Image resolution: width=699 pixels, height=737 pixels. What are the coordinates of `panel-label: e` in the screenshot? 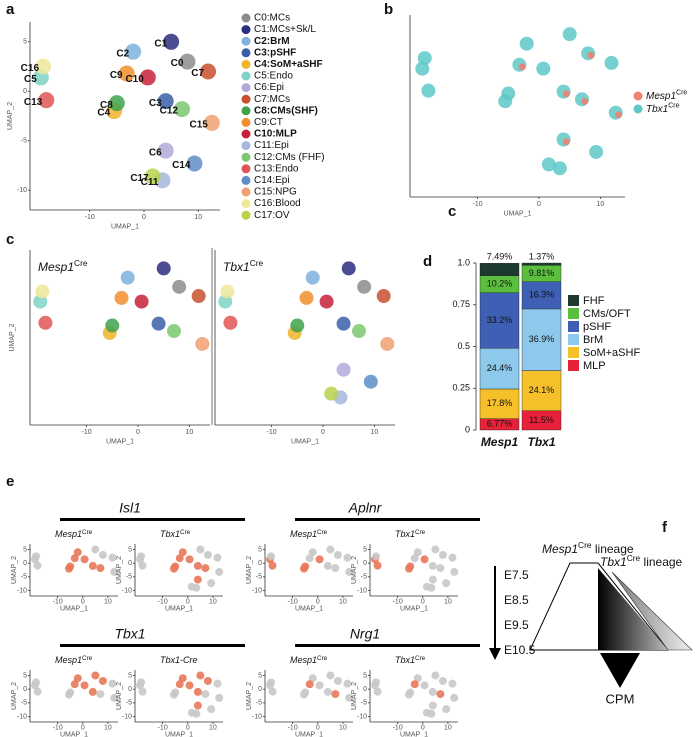 It's located at (10, 481).